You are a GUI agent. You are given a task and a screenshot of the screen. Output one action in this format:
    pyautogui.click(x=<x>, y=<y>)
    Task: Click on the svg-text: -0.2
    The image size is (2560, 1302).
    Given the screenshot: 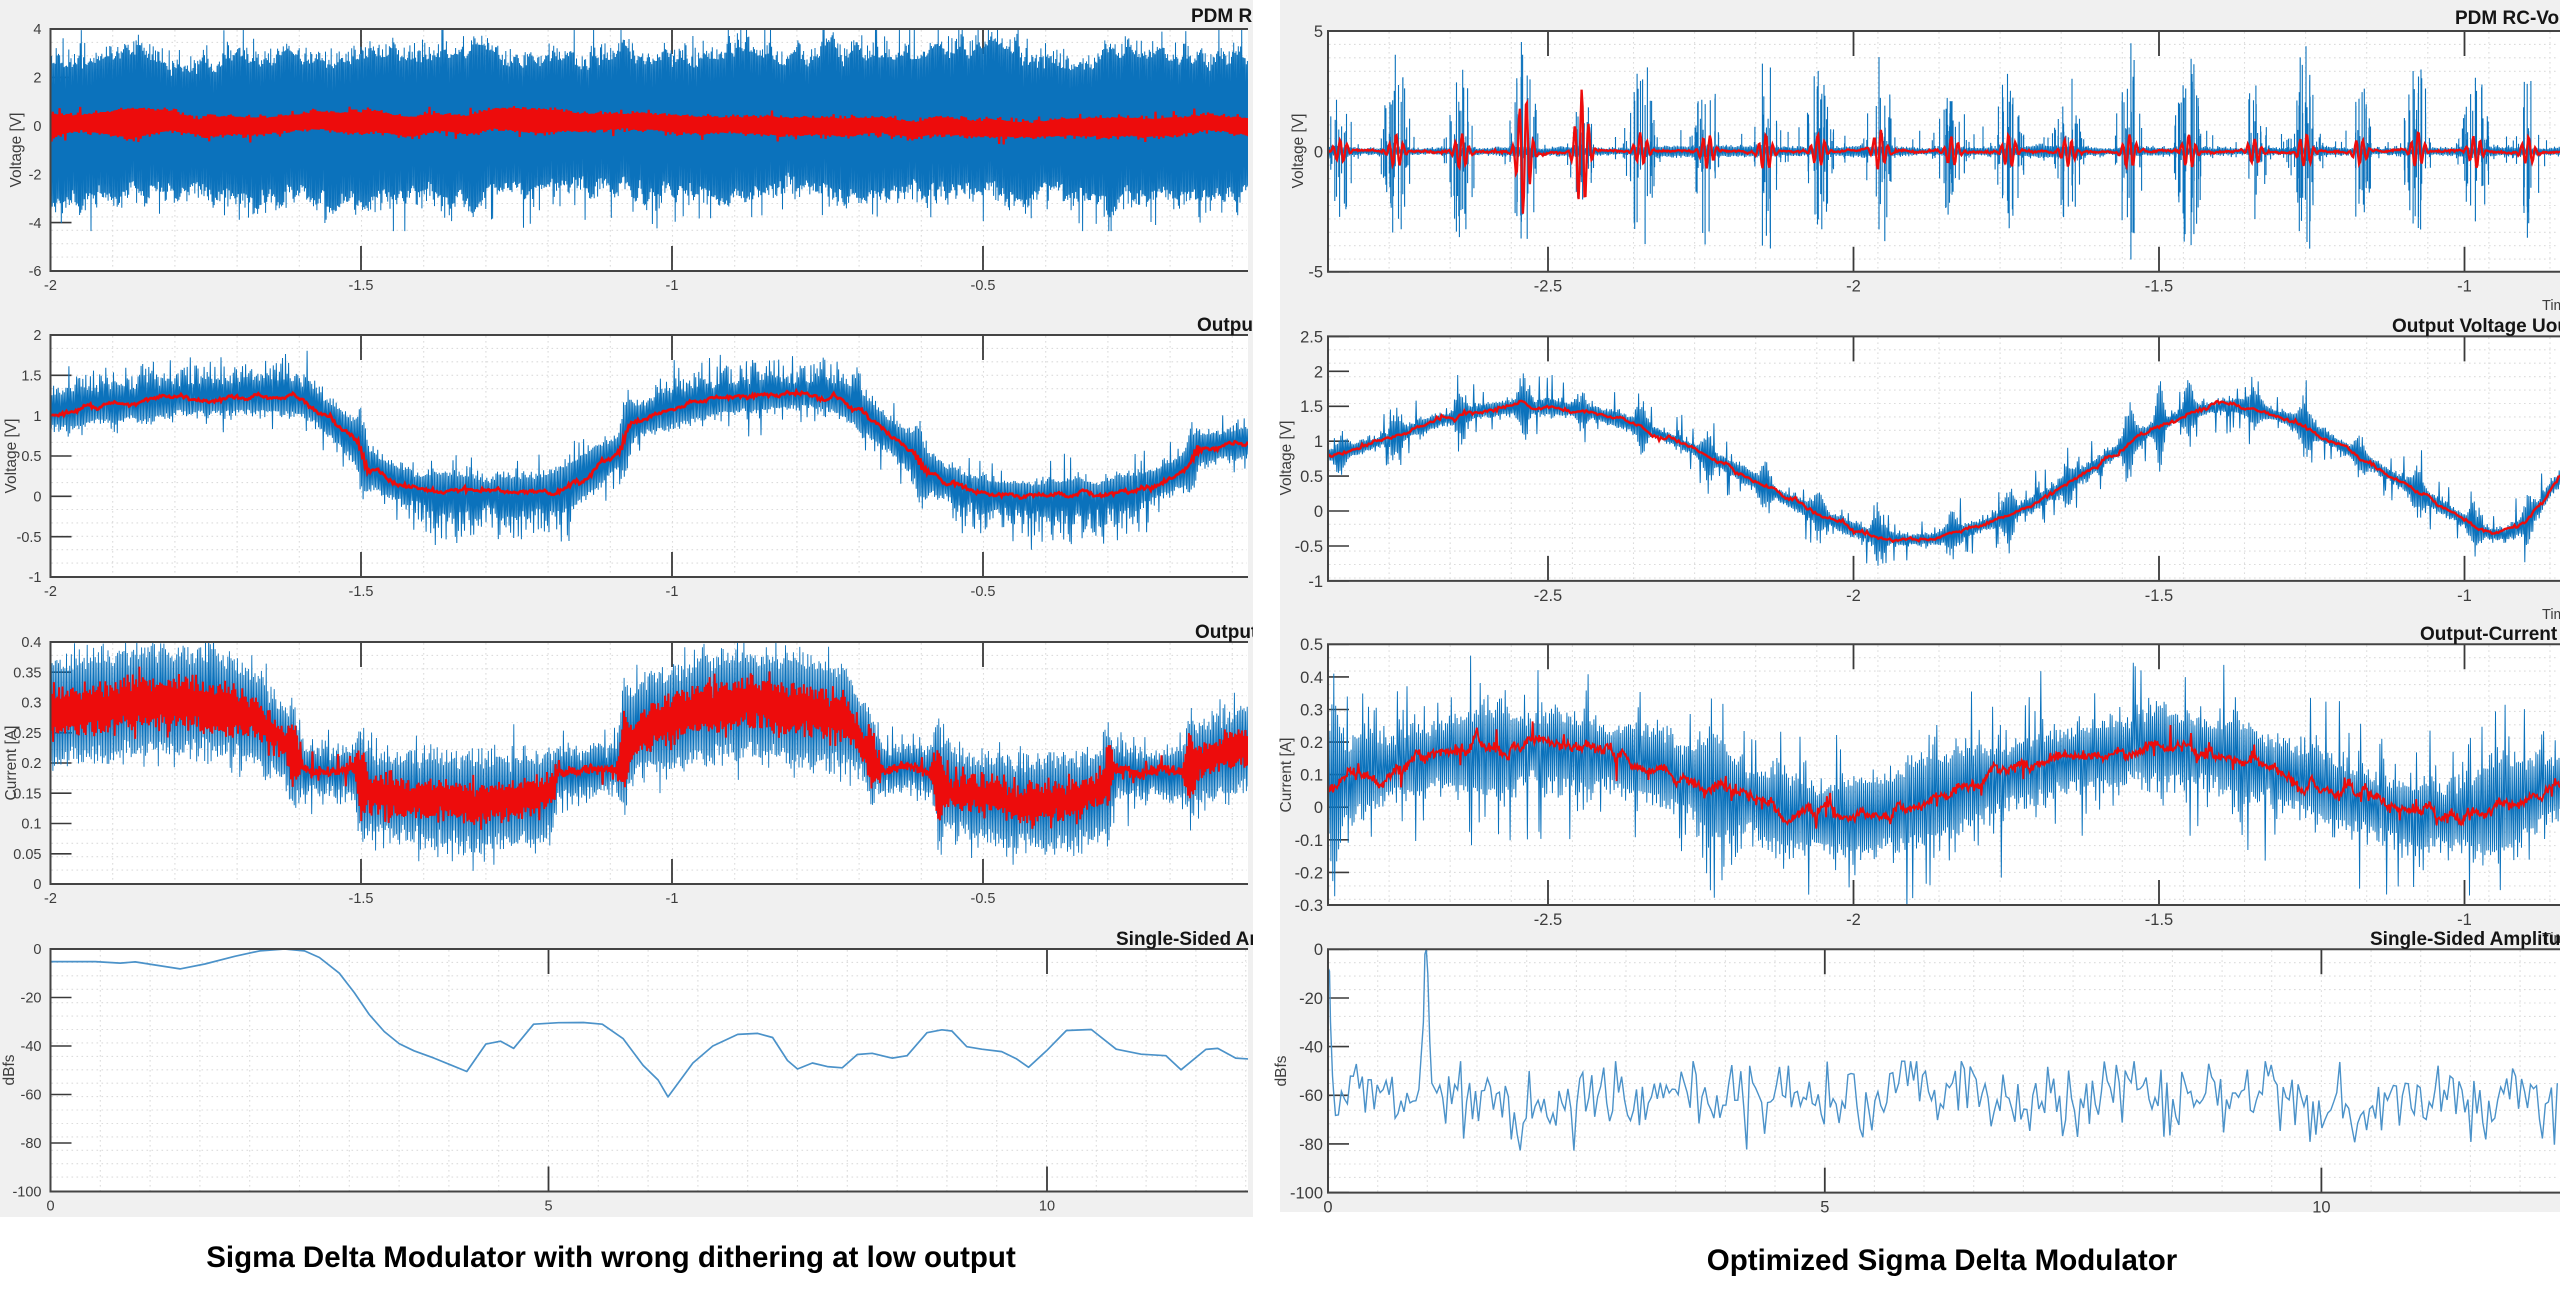 What is the action you would take?
    pyautogui.click(x=1309, y=873)
    